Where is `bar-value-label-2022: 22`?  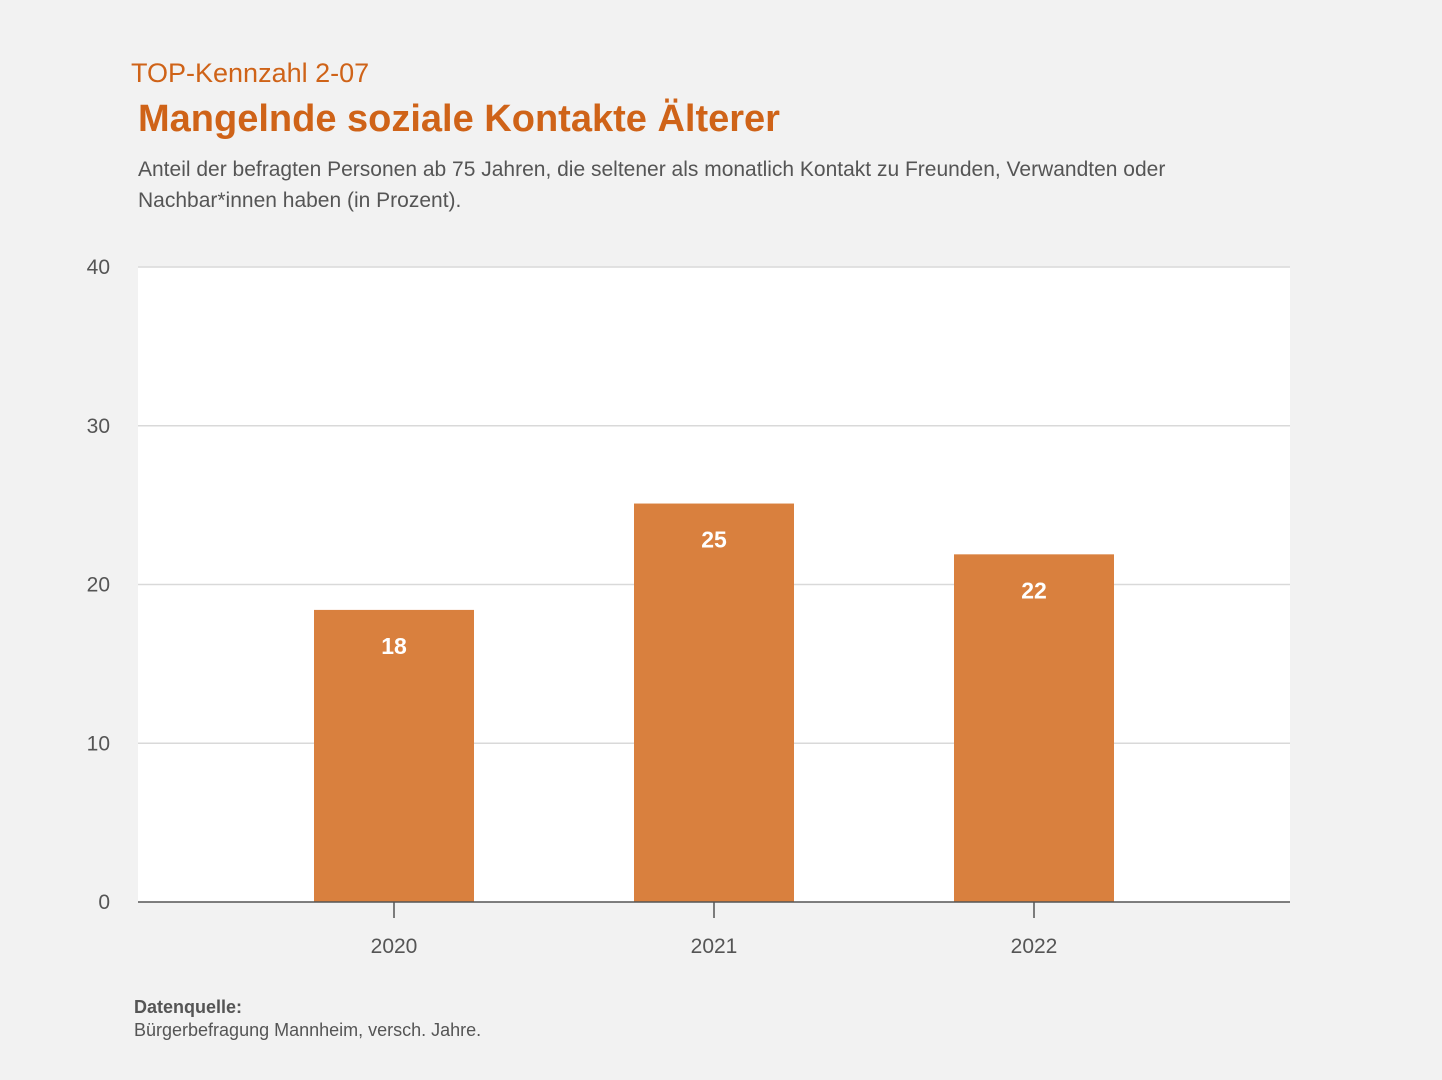 bar-value-label-2022: 22 is located at coordinates (1034, 590).